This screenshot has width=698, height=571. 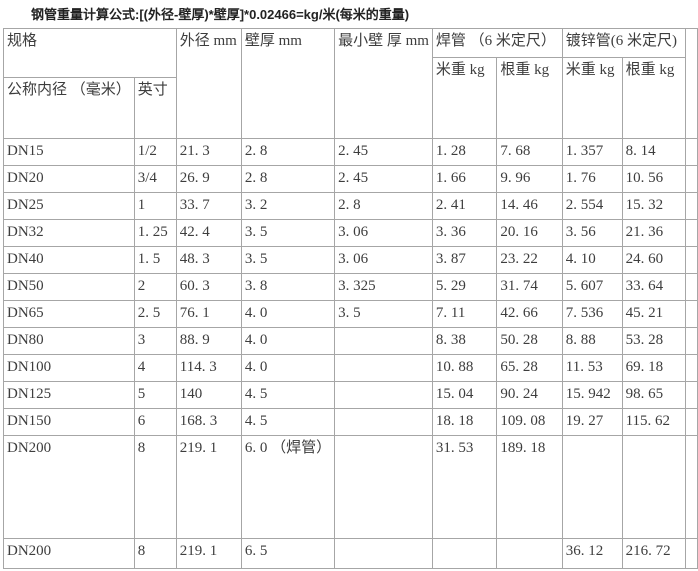 I want to click on cell-galv-piece-weight: 24. 60, so click(x=654, y=260).